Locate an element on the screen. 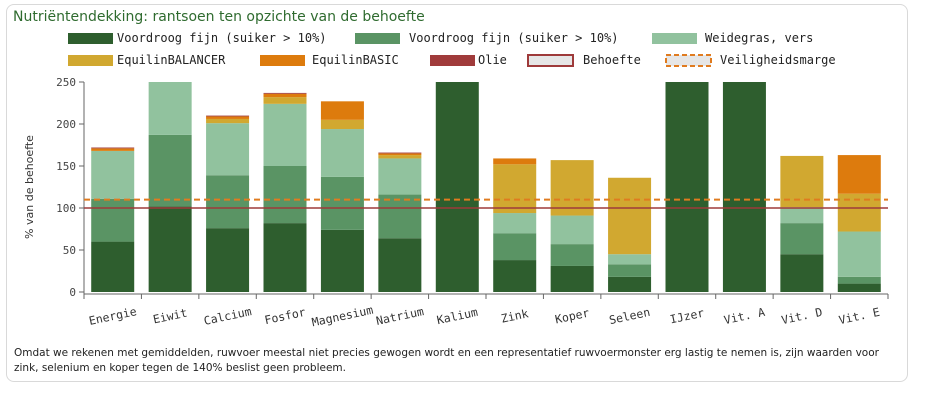  legend-swatch-behoefte is located at coordinates (550, 60).